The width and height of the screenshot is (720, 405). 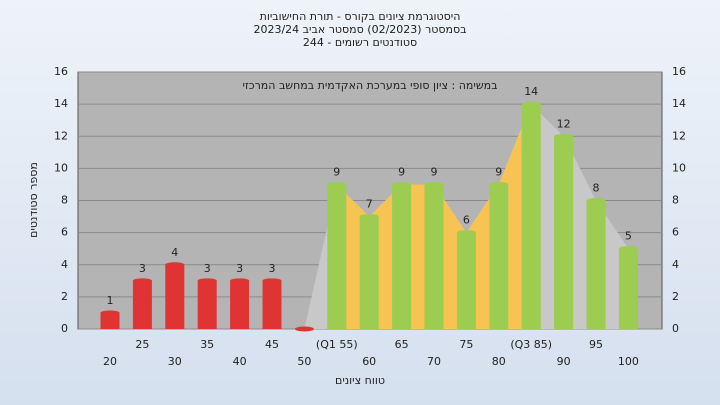 What do you see at coordinates (337, 344) in the screenshot?
I see `x-tick-label: (Q1 55)` at bounding box center [337, 344].